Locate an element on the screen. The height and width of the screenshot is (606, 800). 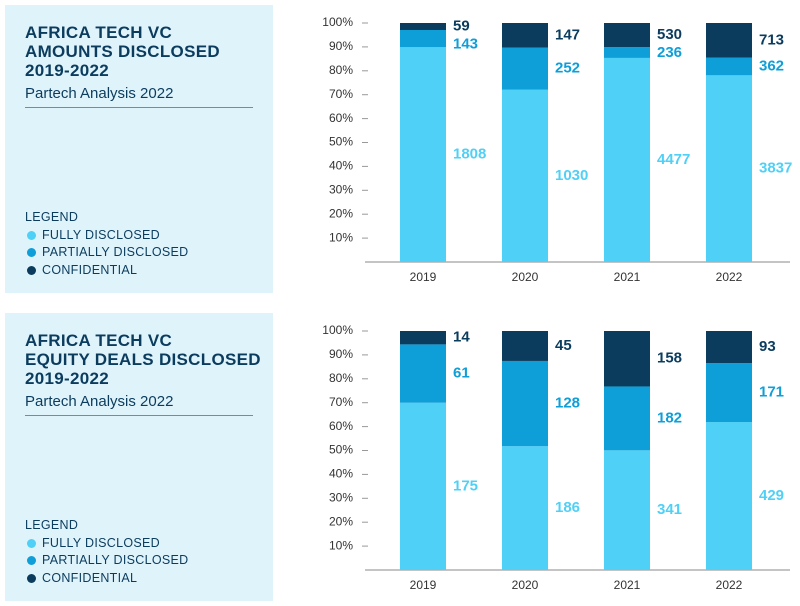
data-label: 143 is located at coordinates (465, 43).